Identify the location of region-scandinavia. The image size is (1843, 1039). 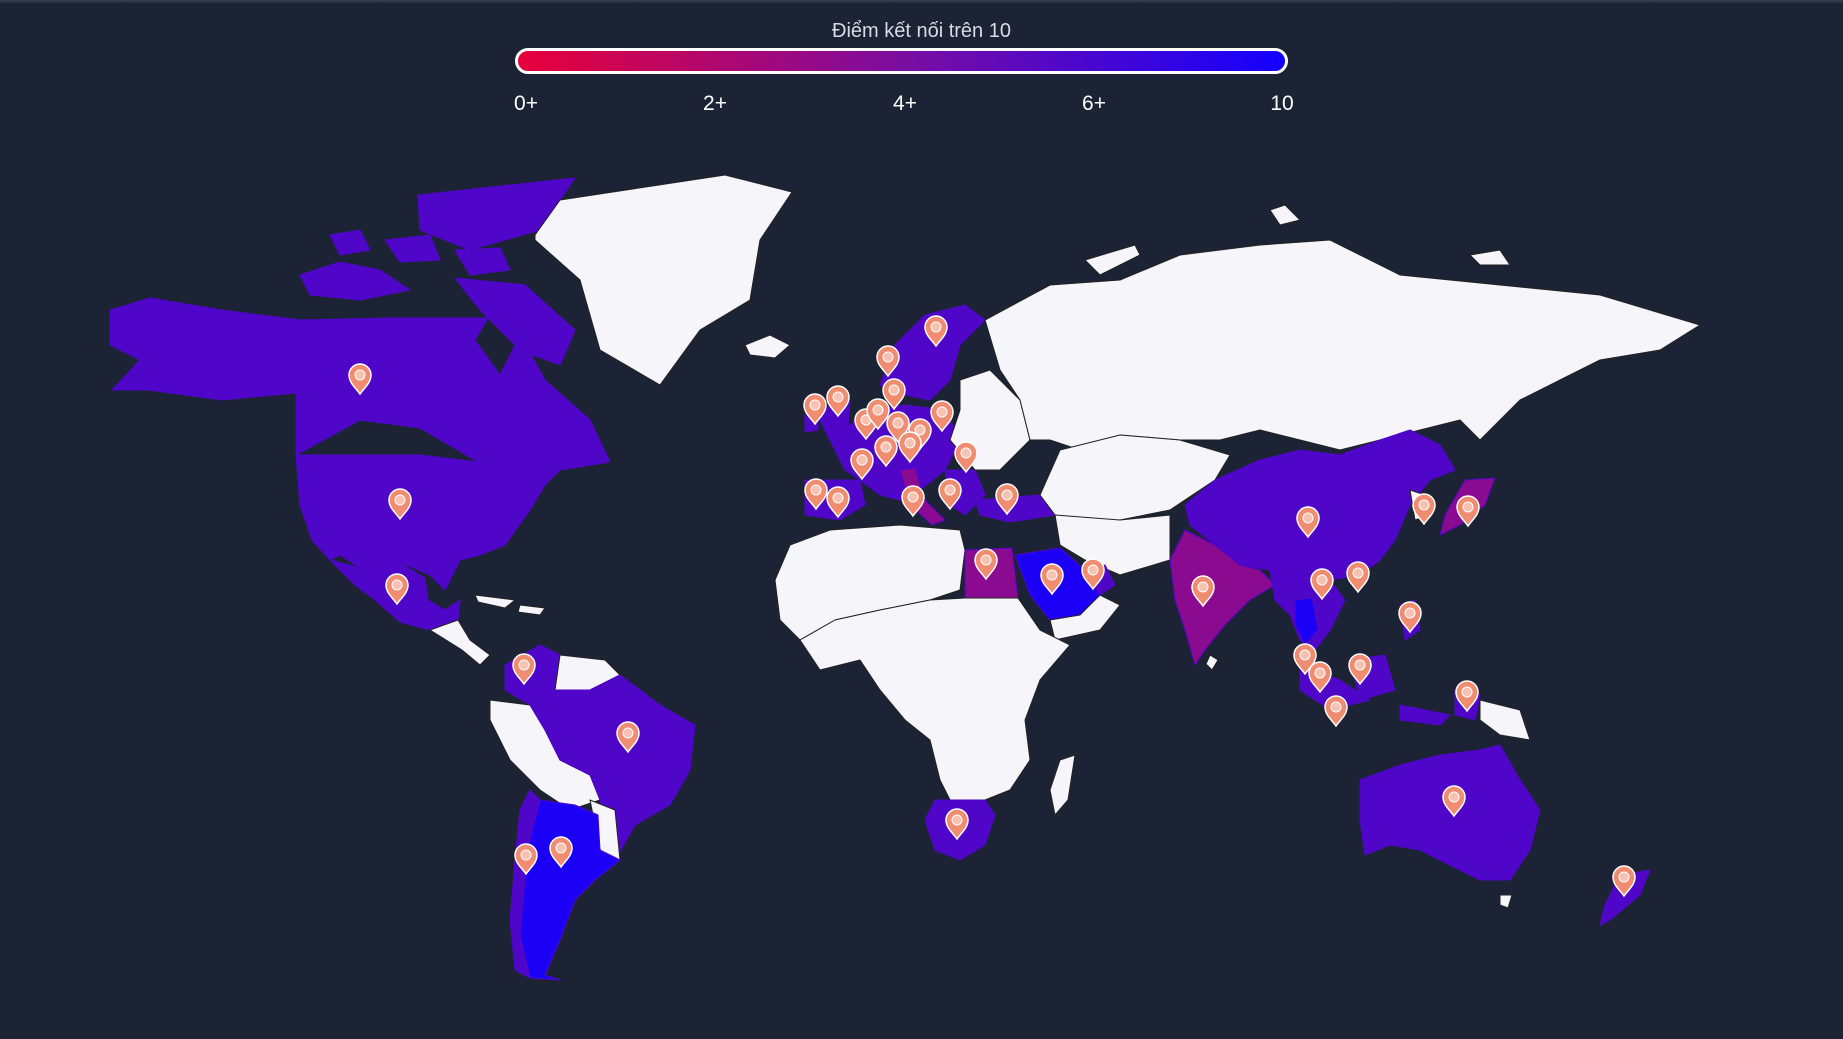
(932, 352).